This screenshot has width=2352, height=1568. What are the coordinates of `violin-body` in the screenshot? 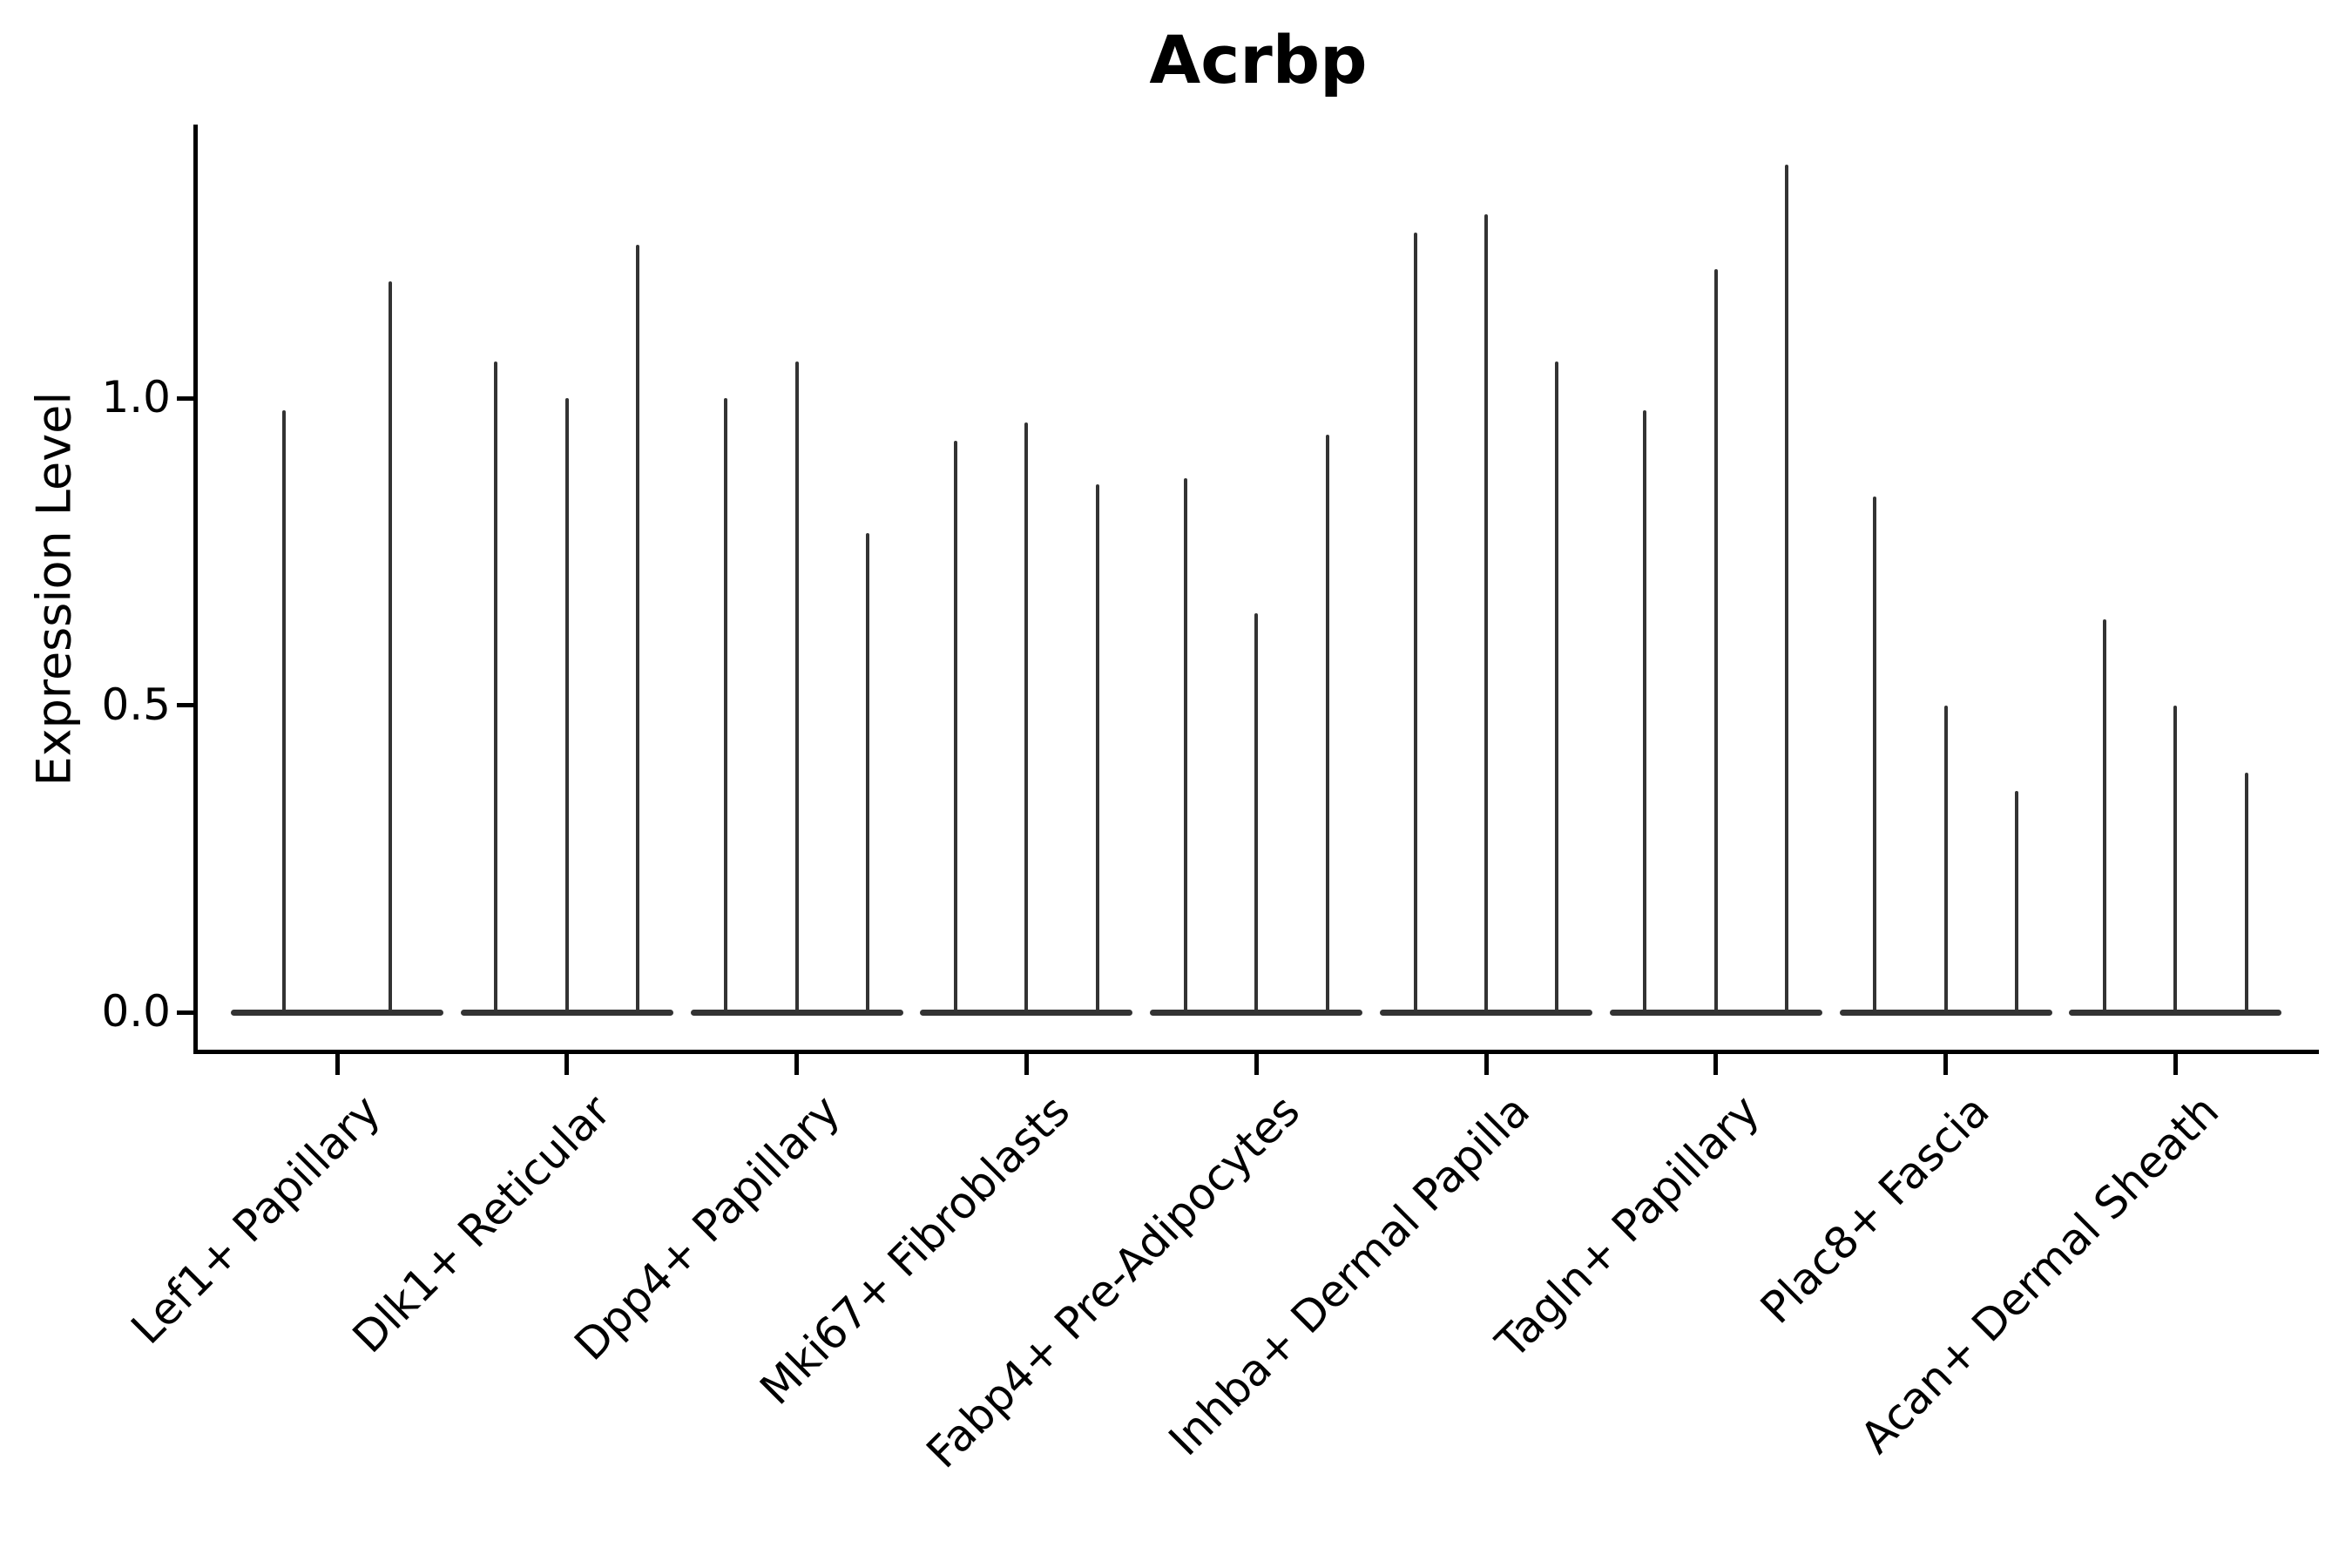 It's located at (337, 1013).